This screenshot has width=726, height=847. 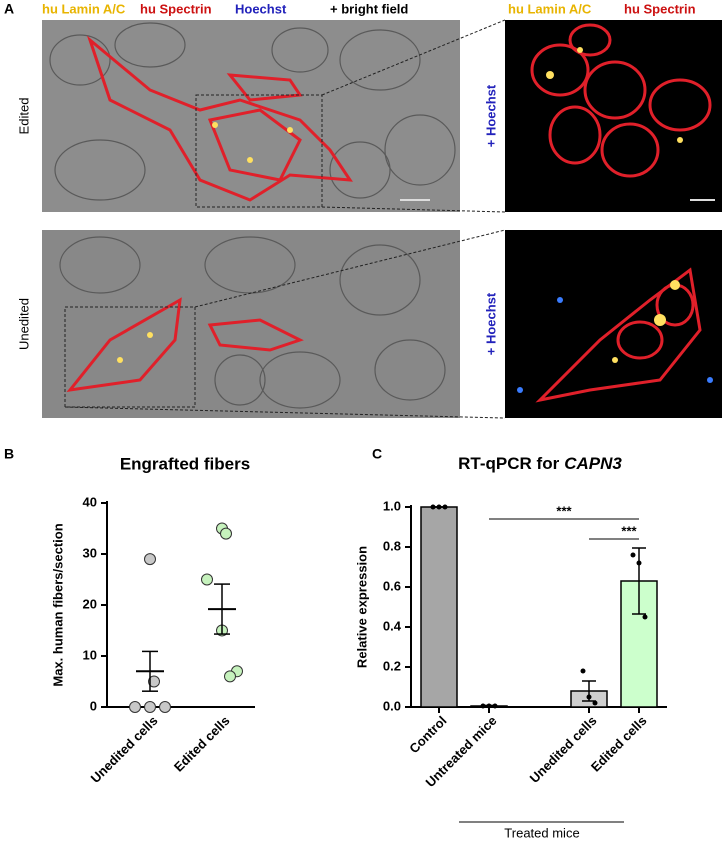 What do you see at coordinates (593, 463) in the screenshot?
I see `title-gene: CAPN3` at bounding box center [593, 463].